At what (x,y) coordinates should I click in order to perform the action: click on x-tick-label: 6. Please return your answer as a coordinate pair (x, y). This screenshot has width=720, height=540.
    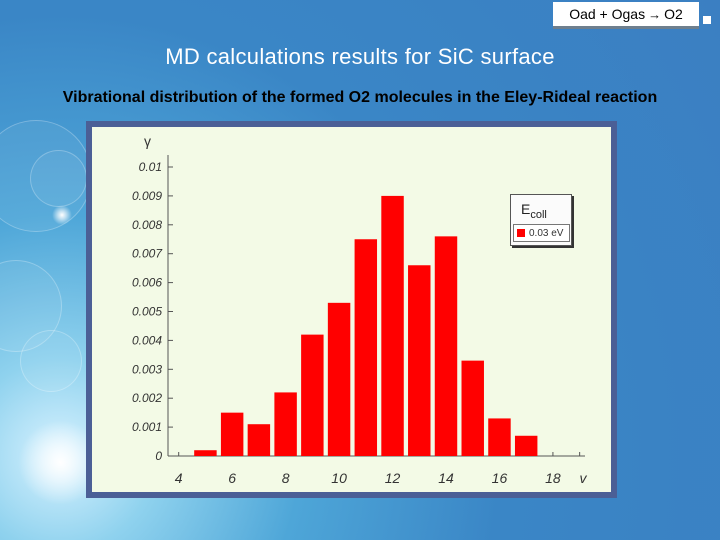
    Looking at the image, I should click on (232, 478).